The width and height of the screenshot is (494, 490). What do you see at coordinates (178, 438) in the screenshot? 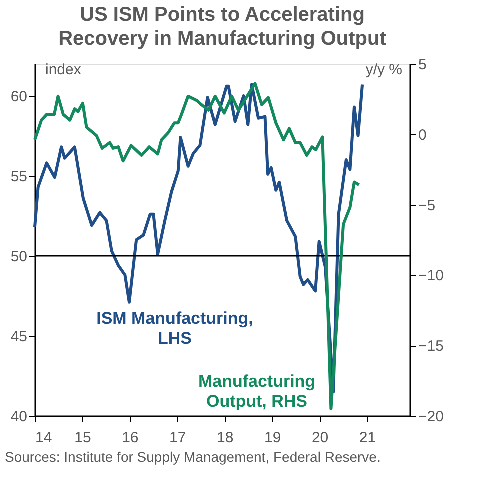
I see `x-tick-label: 17` at bounding box center [178, 438].